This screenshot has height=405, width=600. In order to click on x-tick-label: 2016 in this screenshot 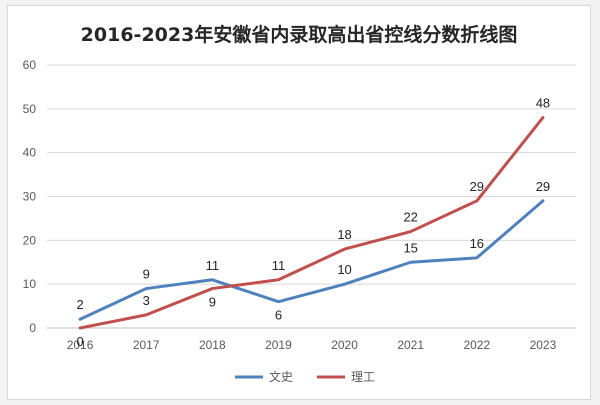, I will do `click(80, 345)`.